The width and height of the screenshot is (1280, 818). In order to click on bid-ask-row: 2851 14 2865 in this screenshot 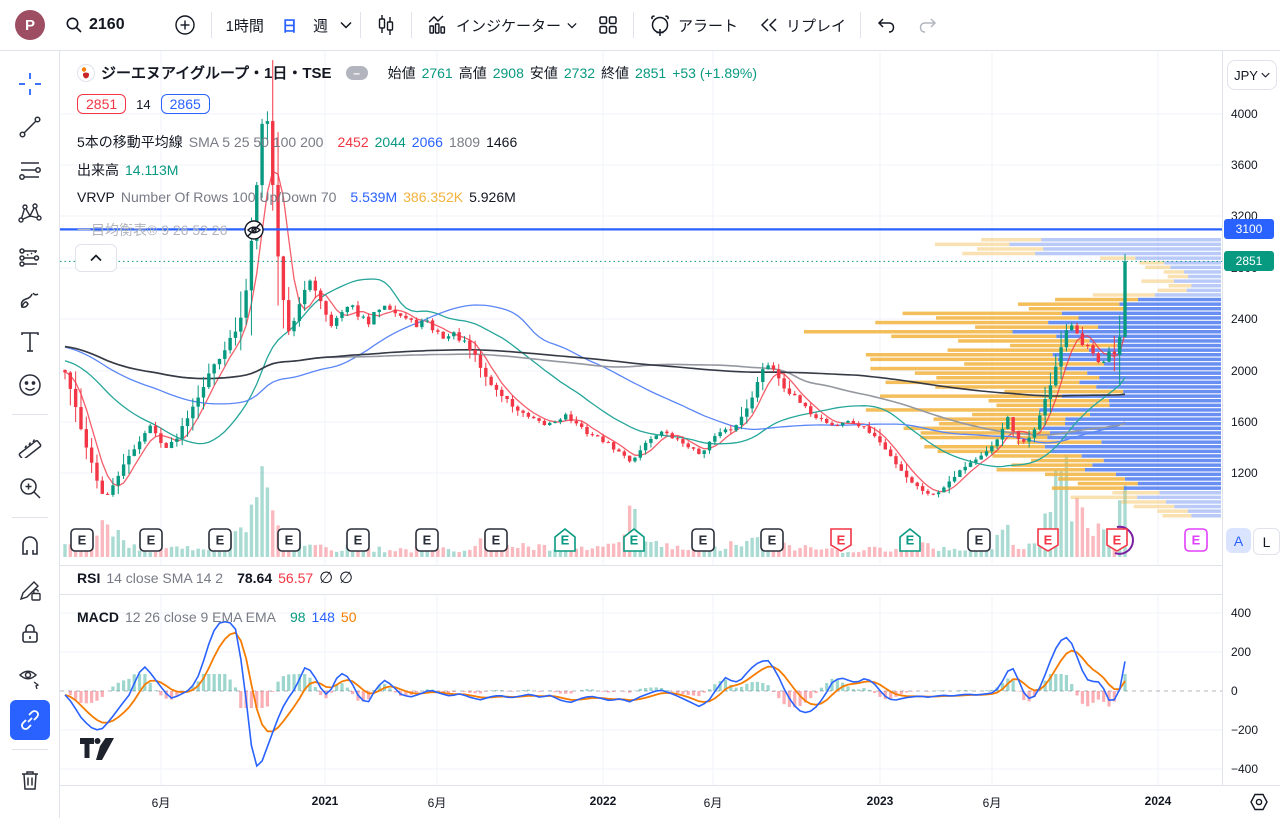, I will do `click(143, 104)`.